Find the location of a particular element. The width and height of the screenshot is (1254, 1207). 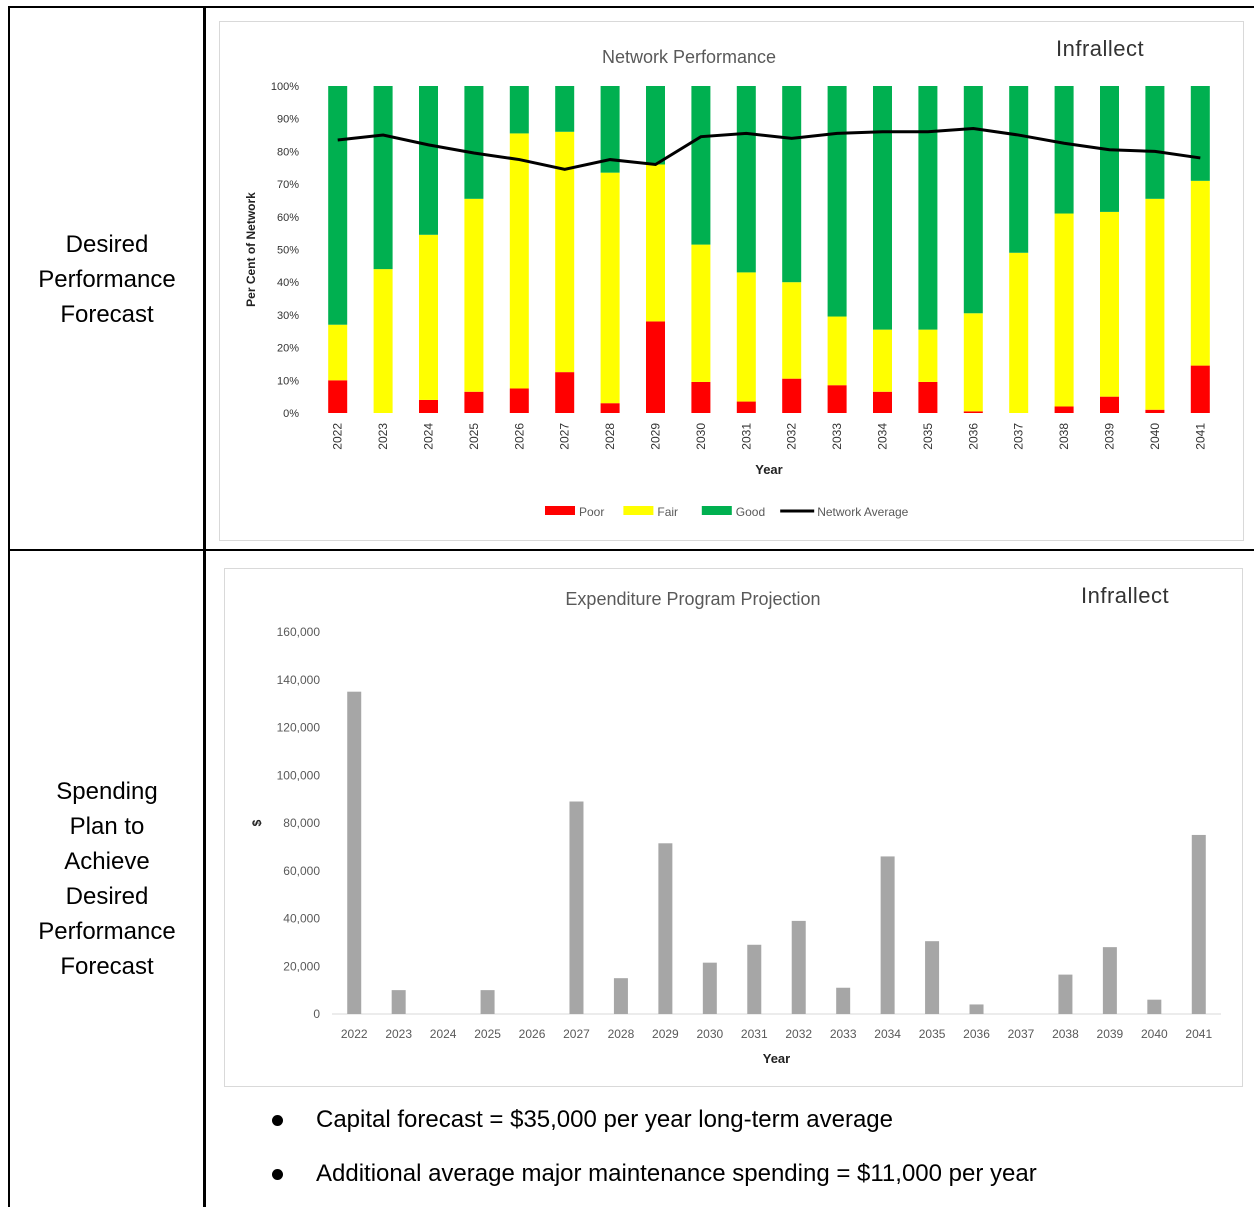

x-tick-label: 2025 is located at coordinates (474, 436).